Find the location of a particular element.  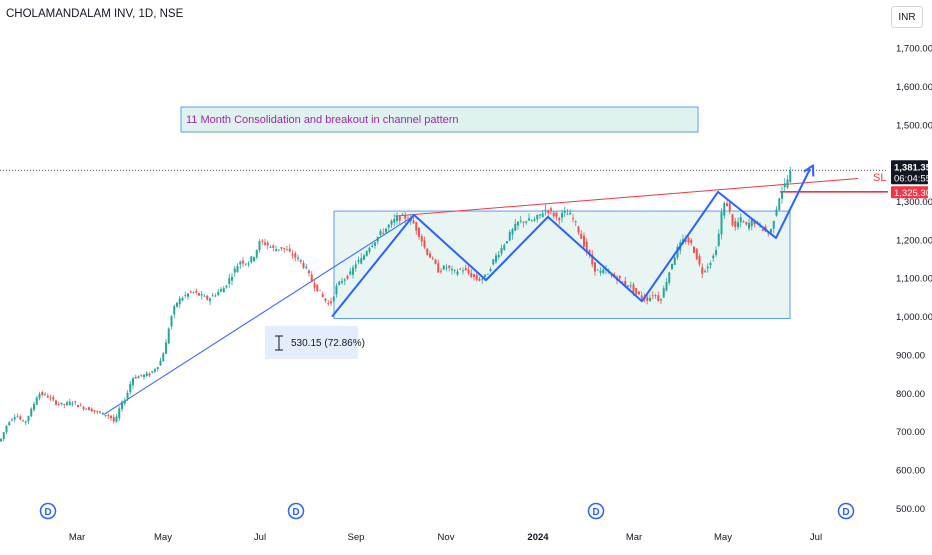

sl-price-label: 1,325.30 is located at coordinates (912, 193).